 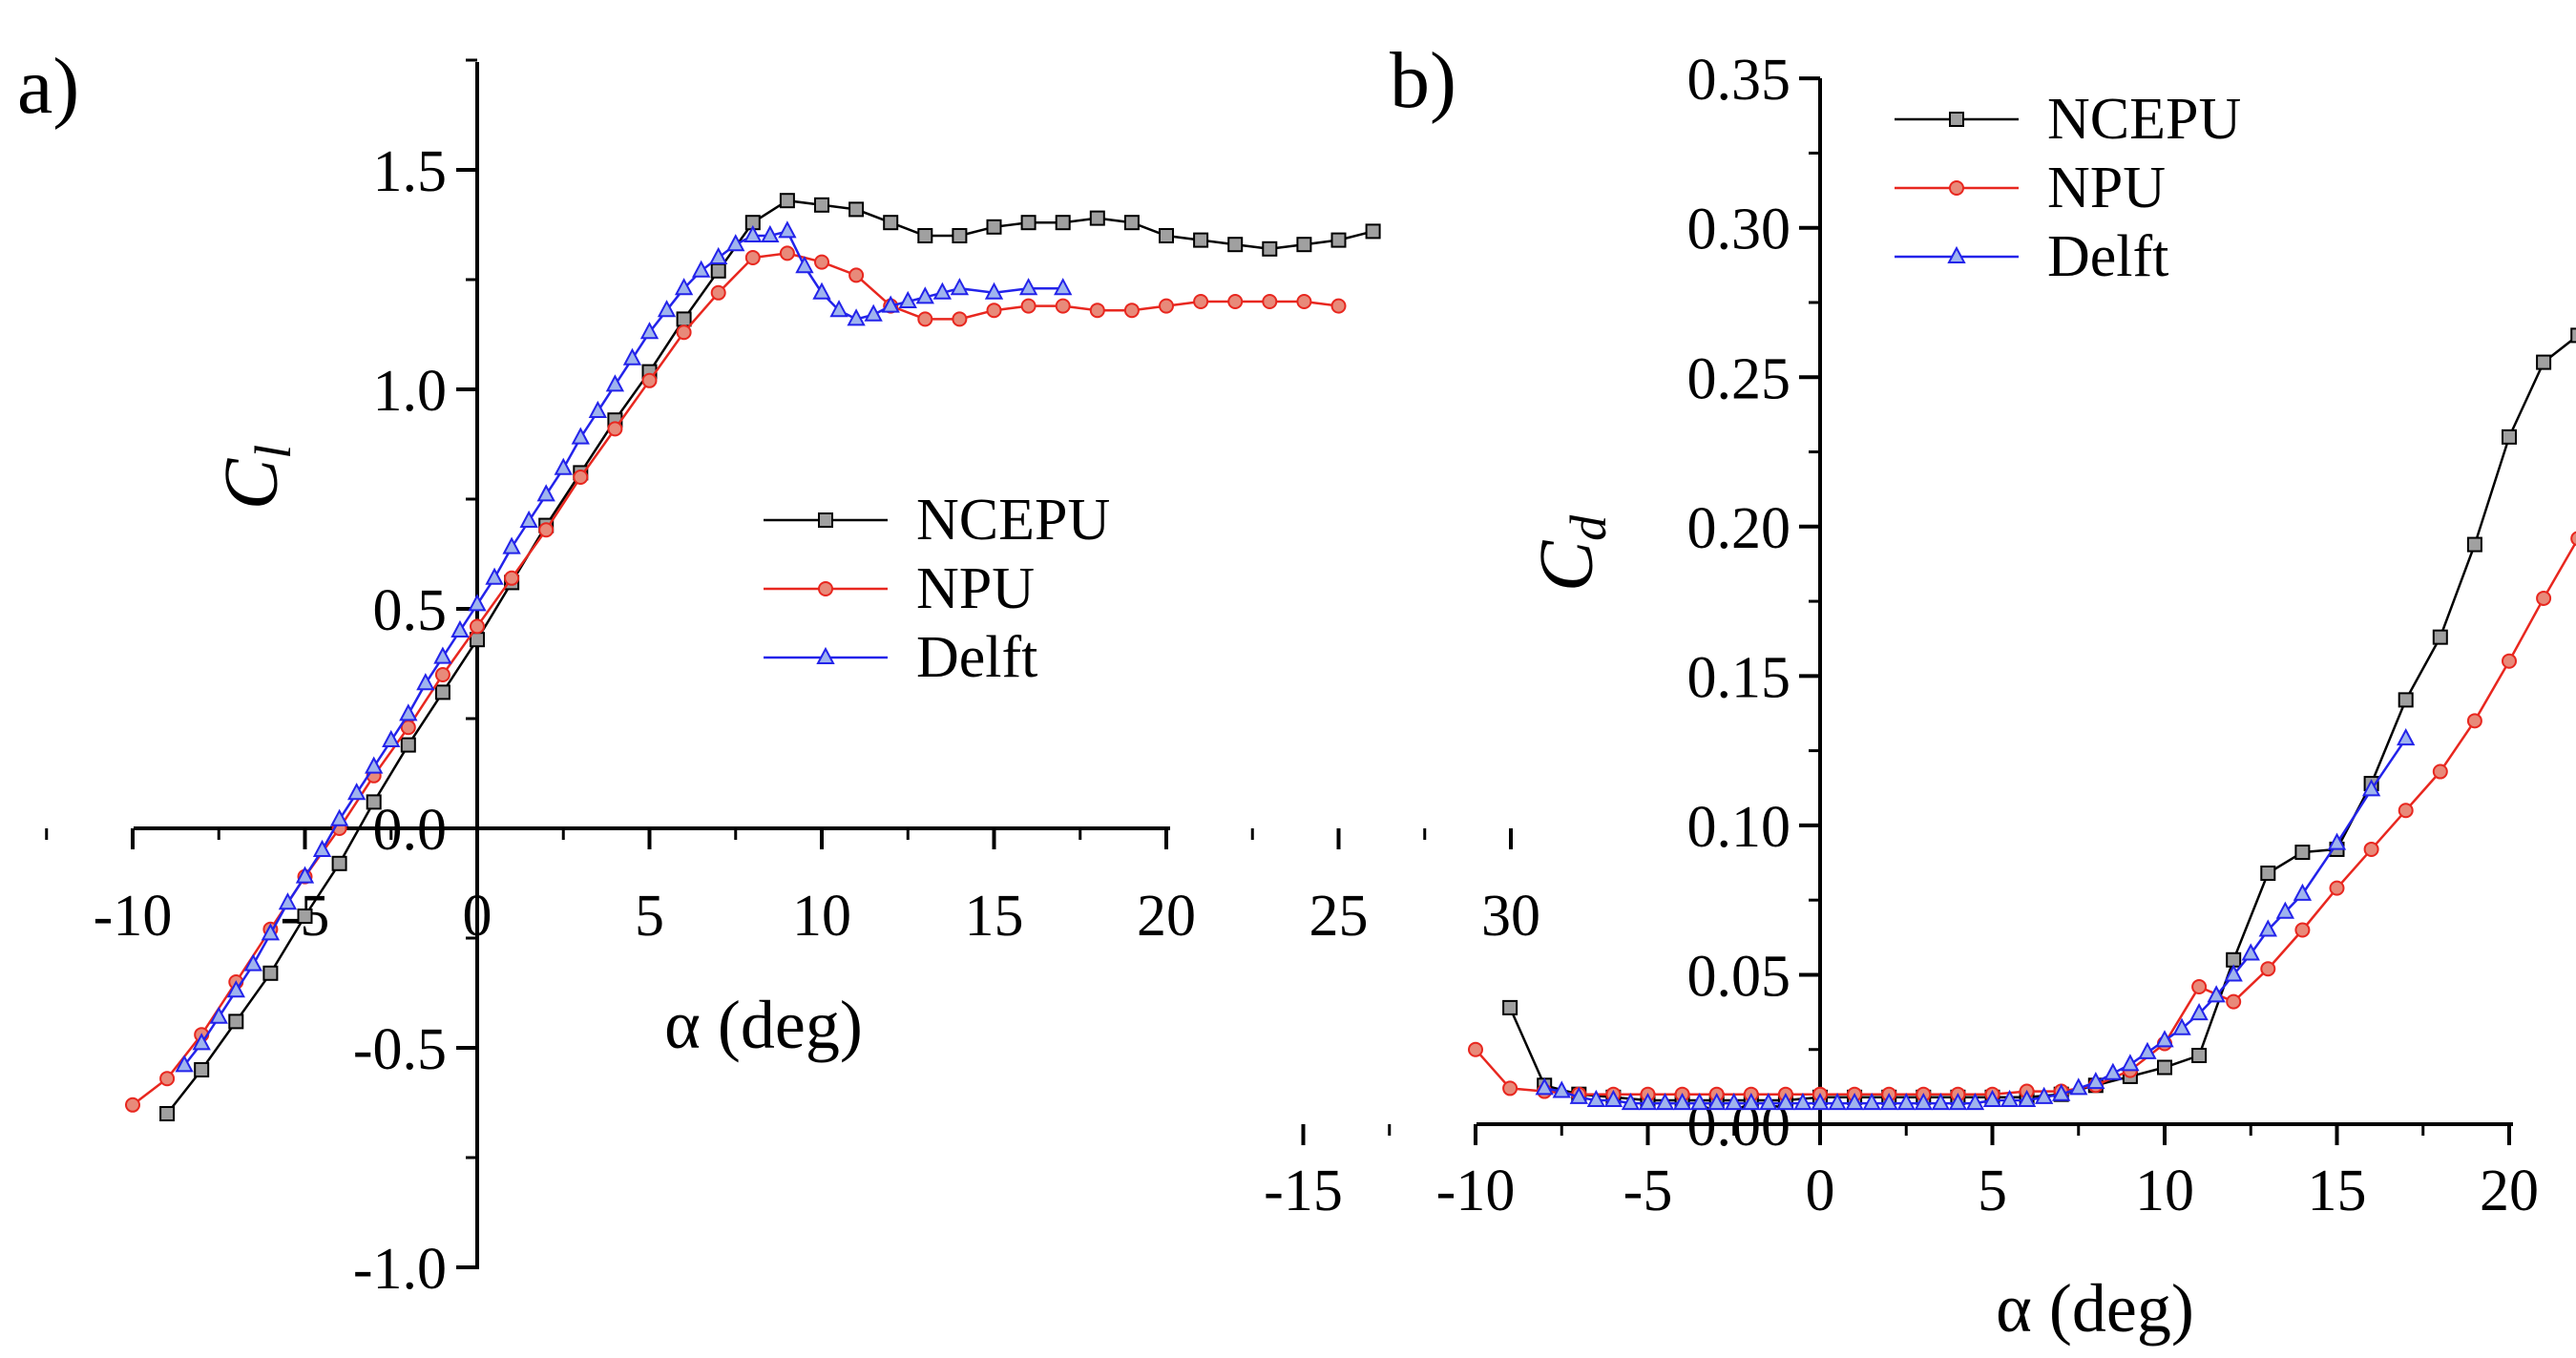 I want to click on panel-b-y-tick-label: 0.20, so click(x=1739, y=529).